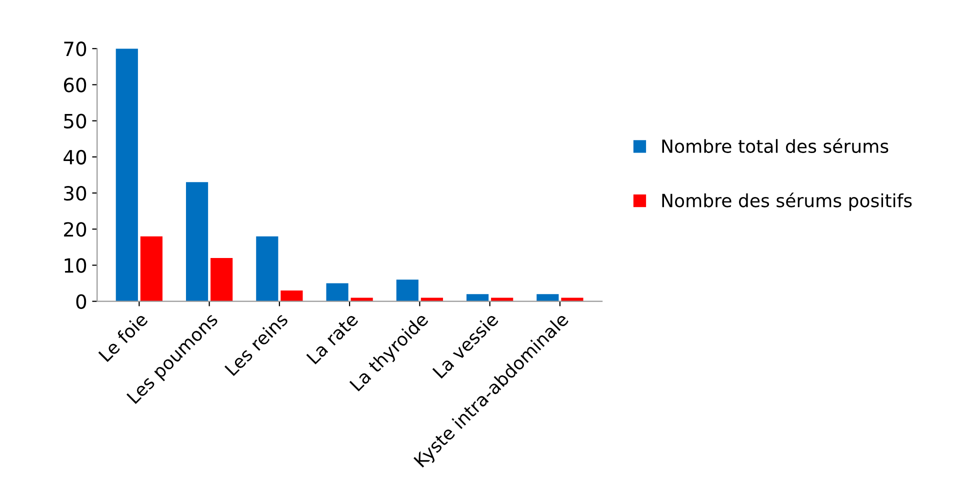 The height and width of the screenshot is (486, 971). Describe the element at coordinates (75, 157) in the screenshot. I see `y-tick-label: 40` at that location.